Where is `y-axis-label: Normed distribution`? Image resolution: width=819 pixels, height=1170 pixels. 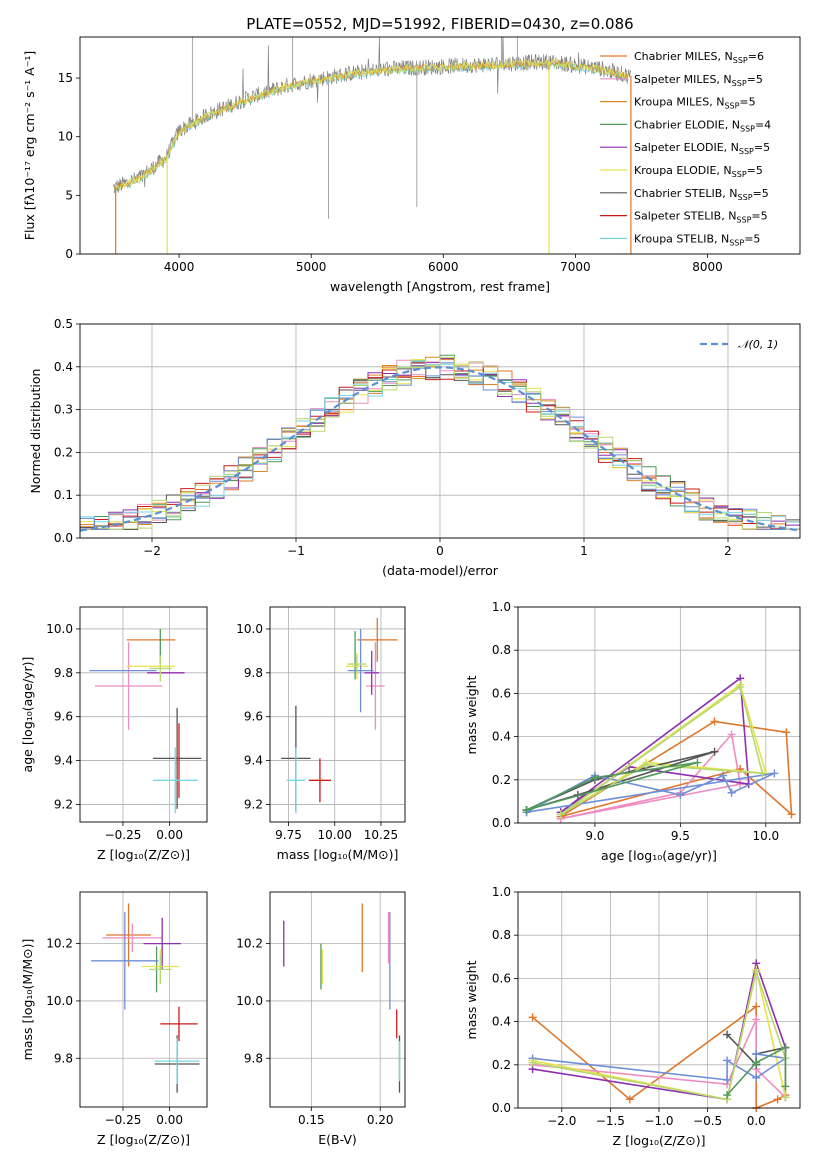 y-axis-label: Normed distribution is located at coordinates (35, 431).